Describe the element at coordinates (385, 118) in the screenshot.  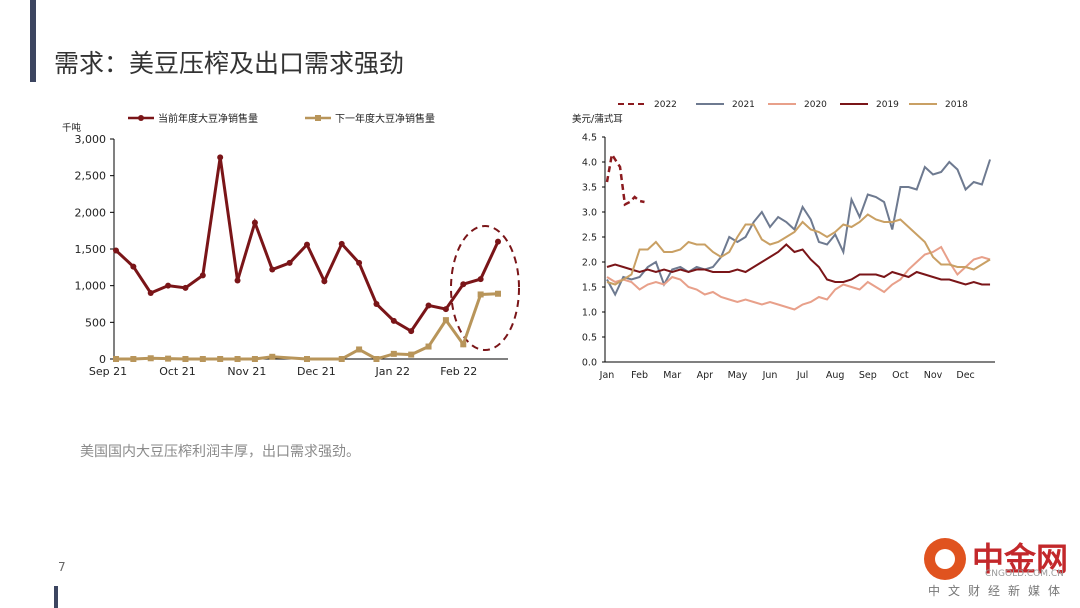
I see `legend-label: 下一年度大豆净销售量` at that location.